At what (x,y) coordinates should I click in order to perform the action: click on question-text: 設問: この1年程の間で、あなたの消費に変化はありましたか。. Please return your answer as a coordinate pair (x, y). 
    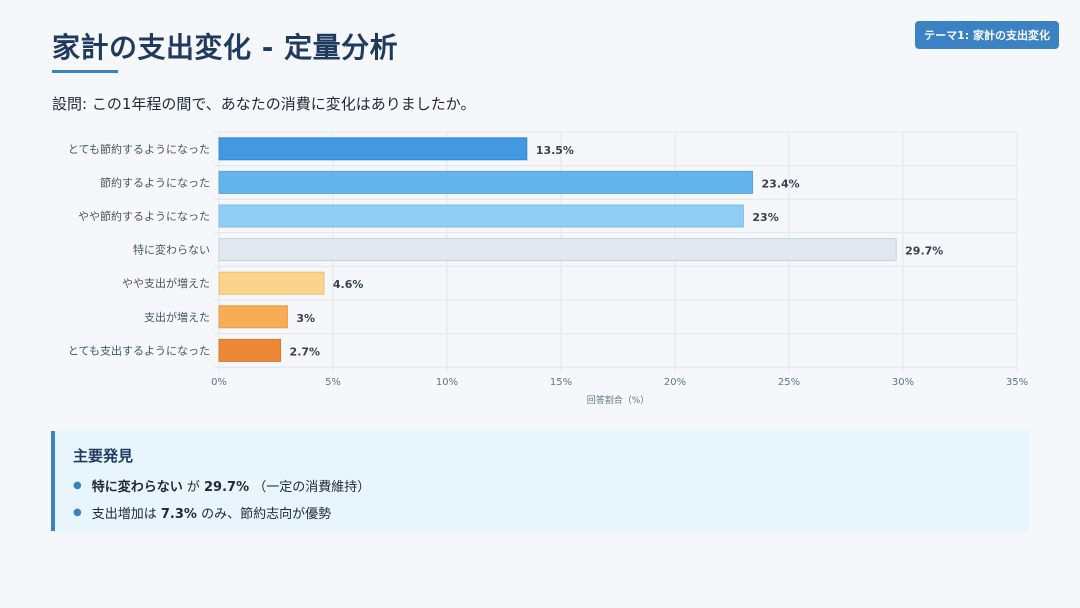
    Looking at the image, I should click on (264, 104).